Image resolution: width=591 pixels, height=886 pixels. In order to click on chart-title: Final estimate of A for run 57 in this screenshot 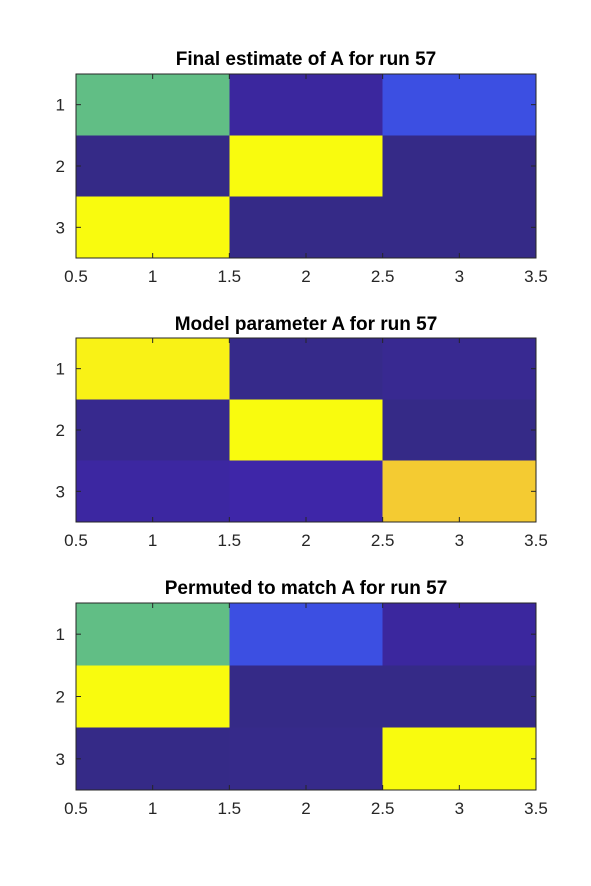, I will do `click(306, 59)`.